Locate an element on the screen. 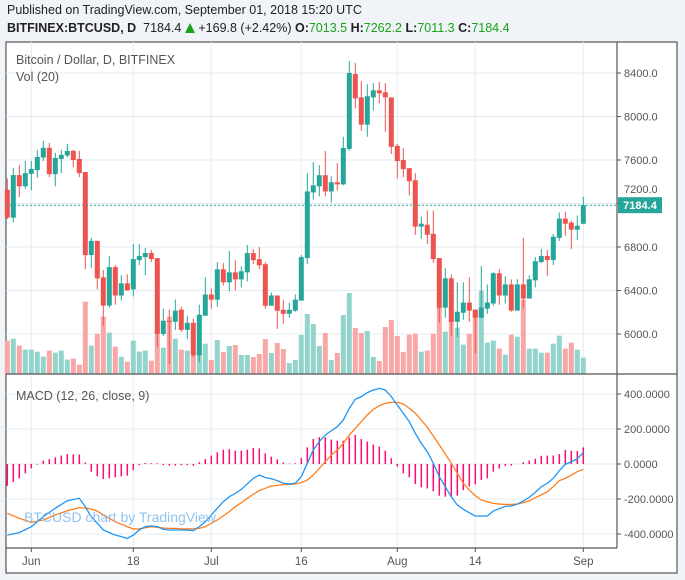  x-axis-label: Aug is located at coordinates (397, 562).